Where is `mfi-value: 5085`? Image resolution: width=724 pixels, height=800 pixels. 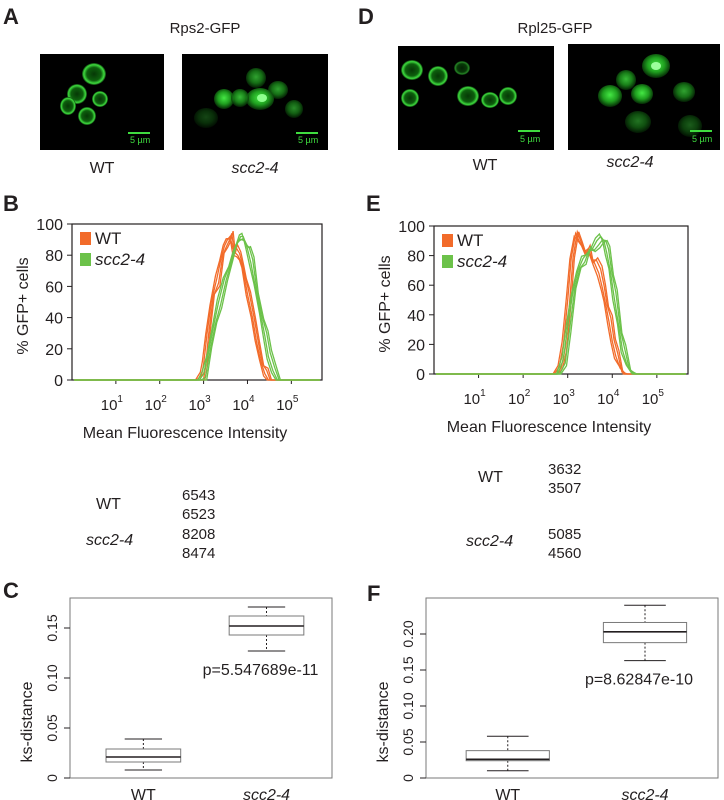
mfi-value: 5085 is located at coordinates (565, 534).